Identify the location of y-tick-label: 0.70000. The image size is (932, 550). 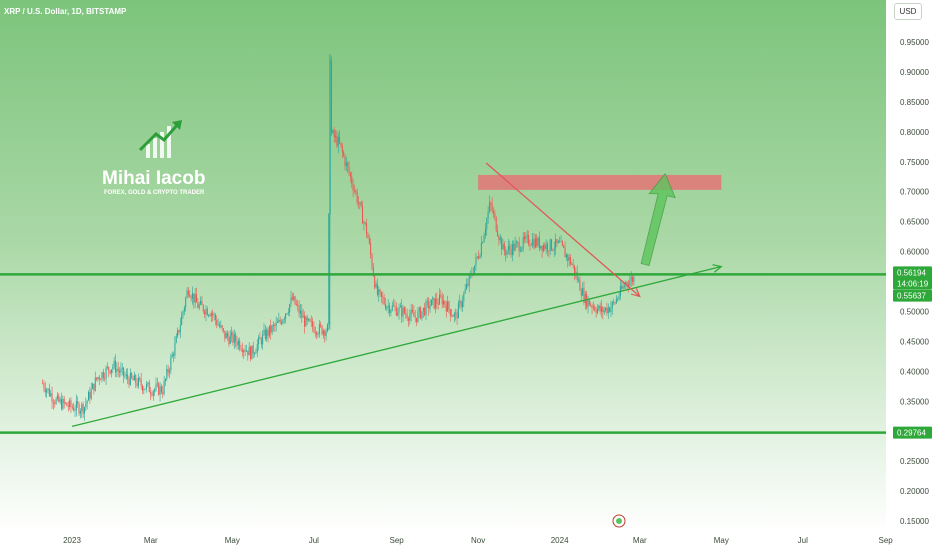
(914, 192).